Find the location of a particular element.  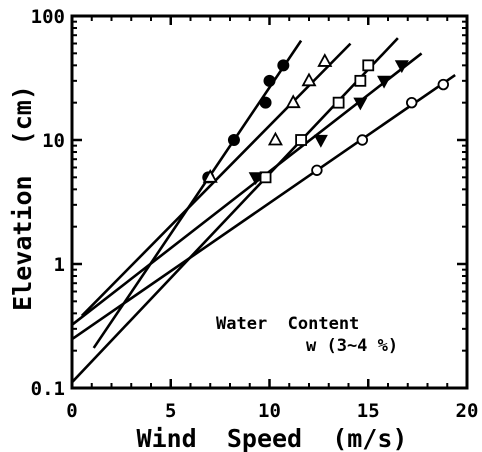

y-tick-label: 1 is located at coordinates (59, 265).